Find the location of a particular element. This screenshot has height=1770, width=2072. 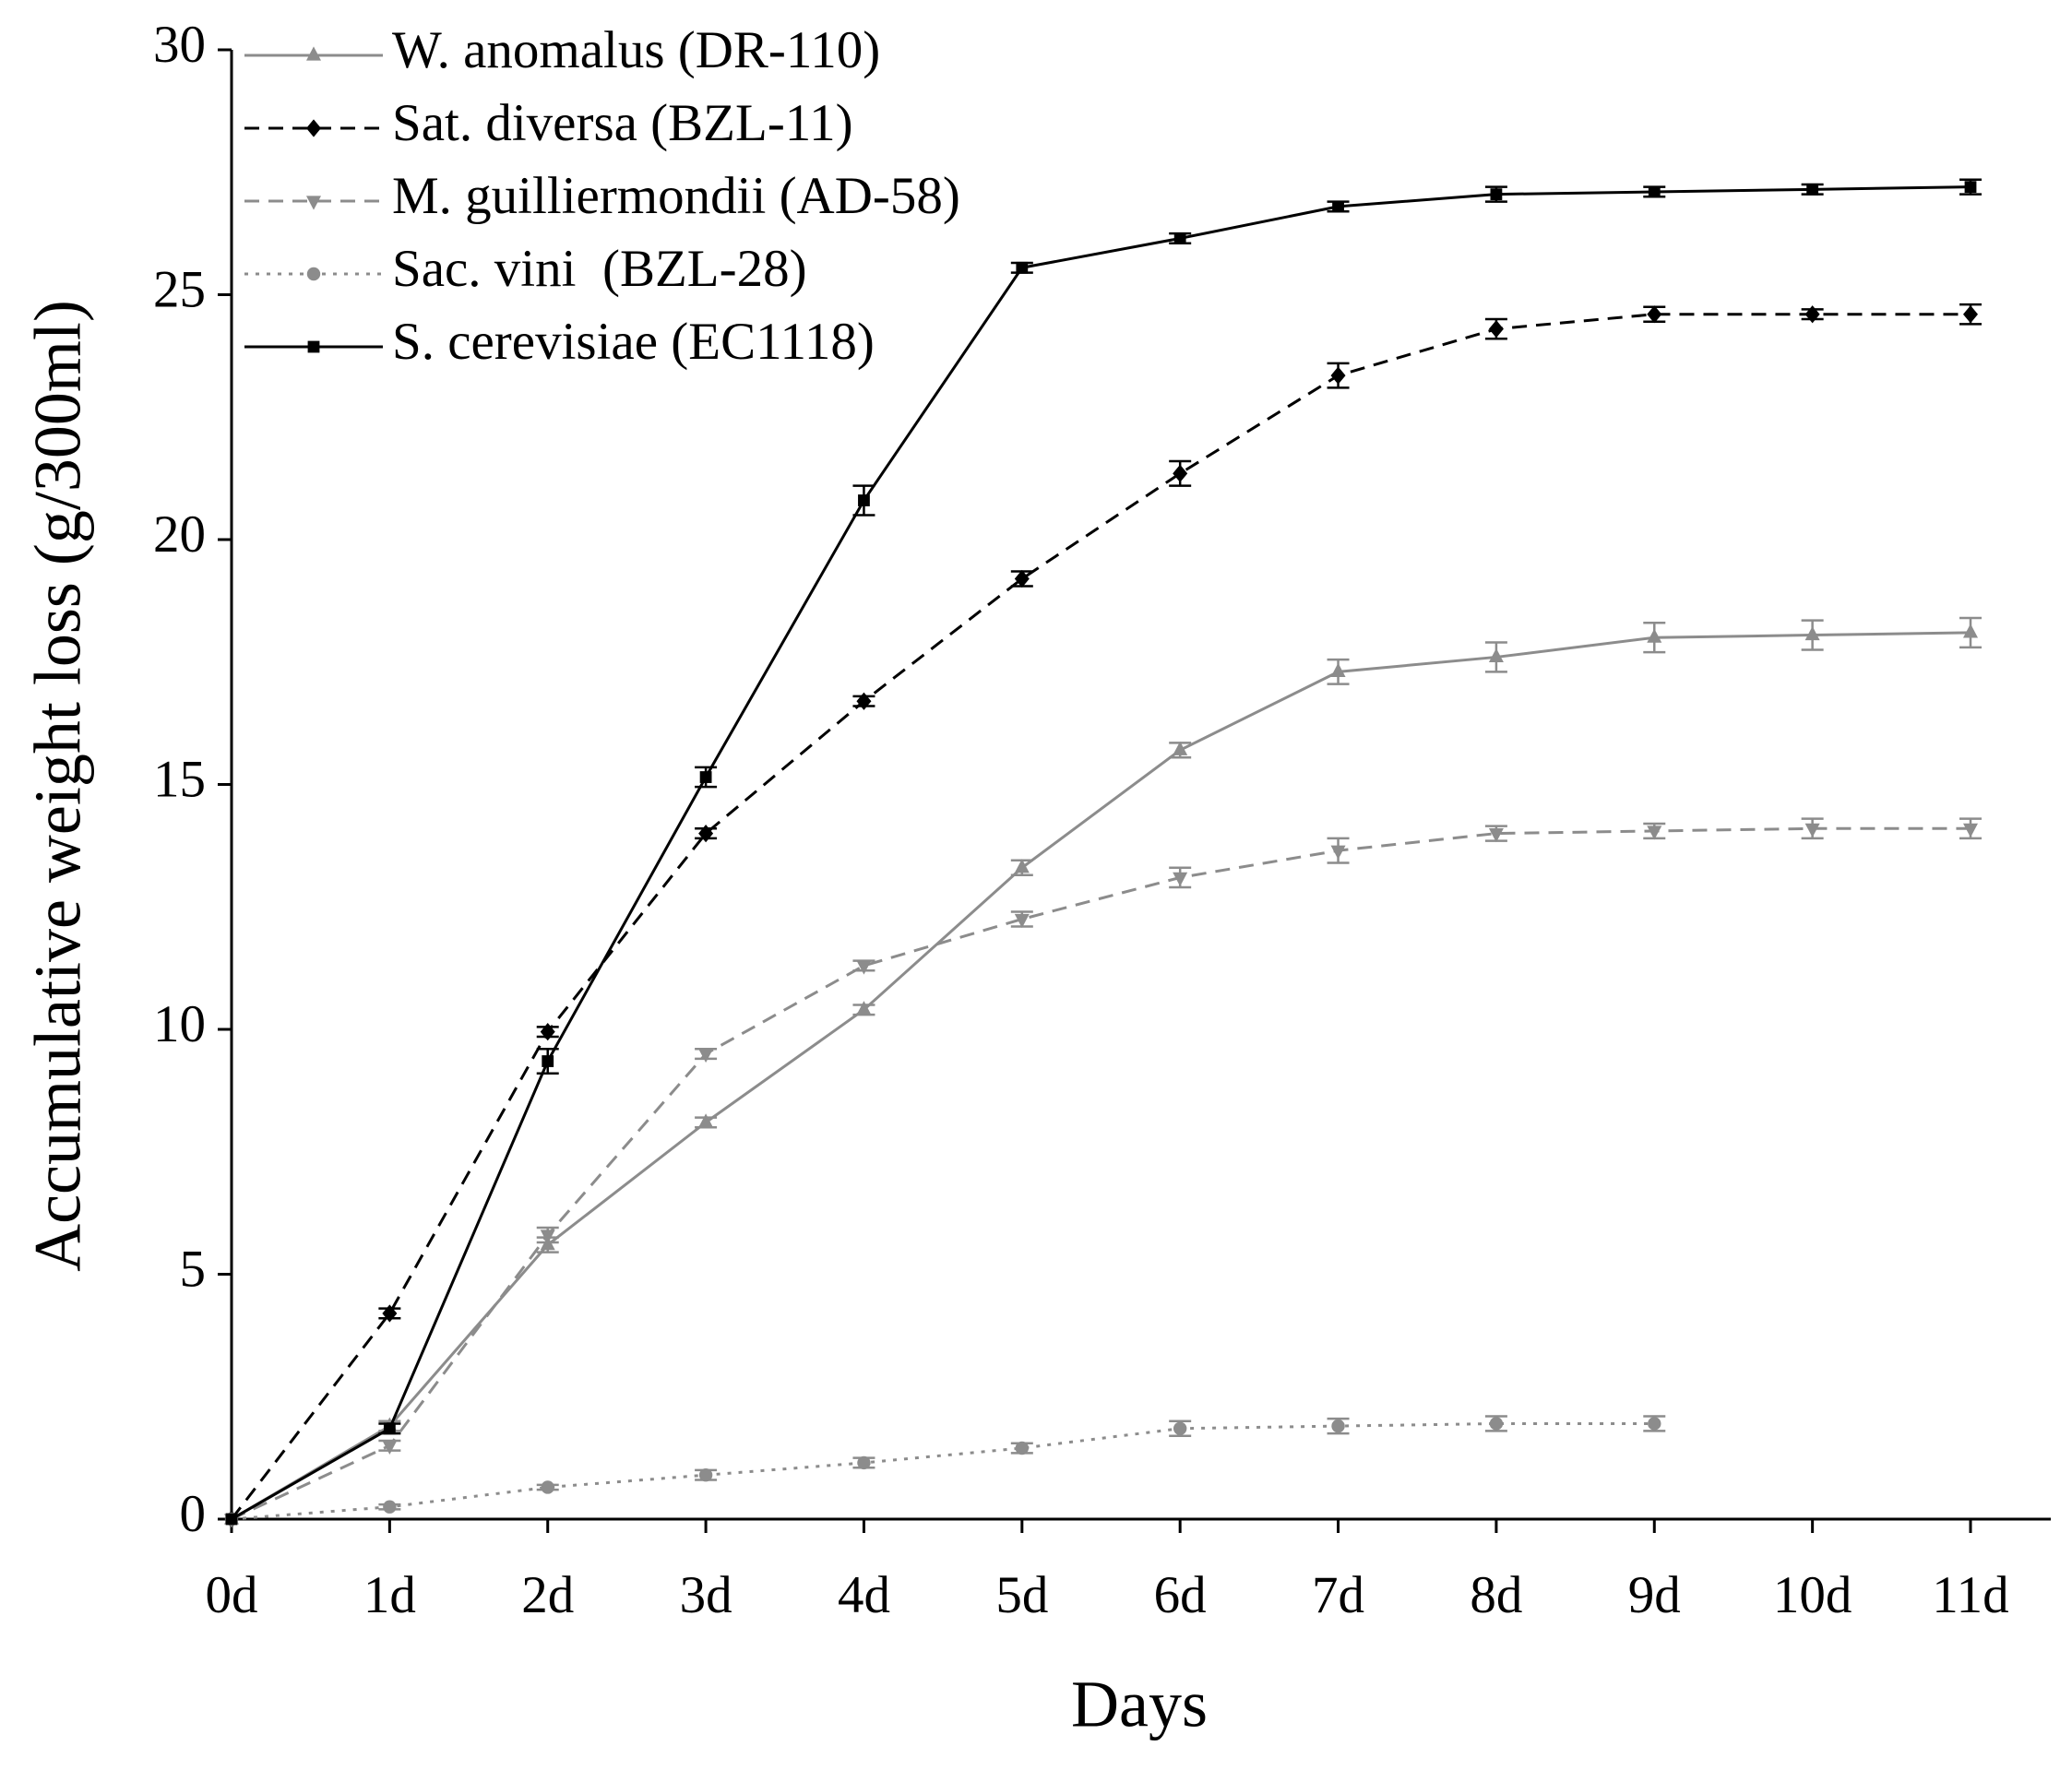

x-tick-label: 7d is located at coordinates (1338, 1595).